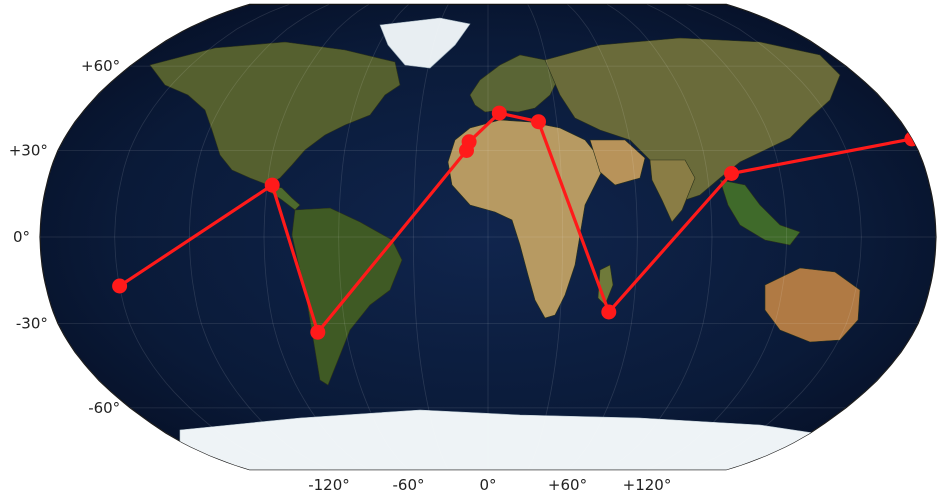 The height and width of the screenshot is (501, 948). I want to click on land-africa, so click(526, 219).